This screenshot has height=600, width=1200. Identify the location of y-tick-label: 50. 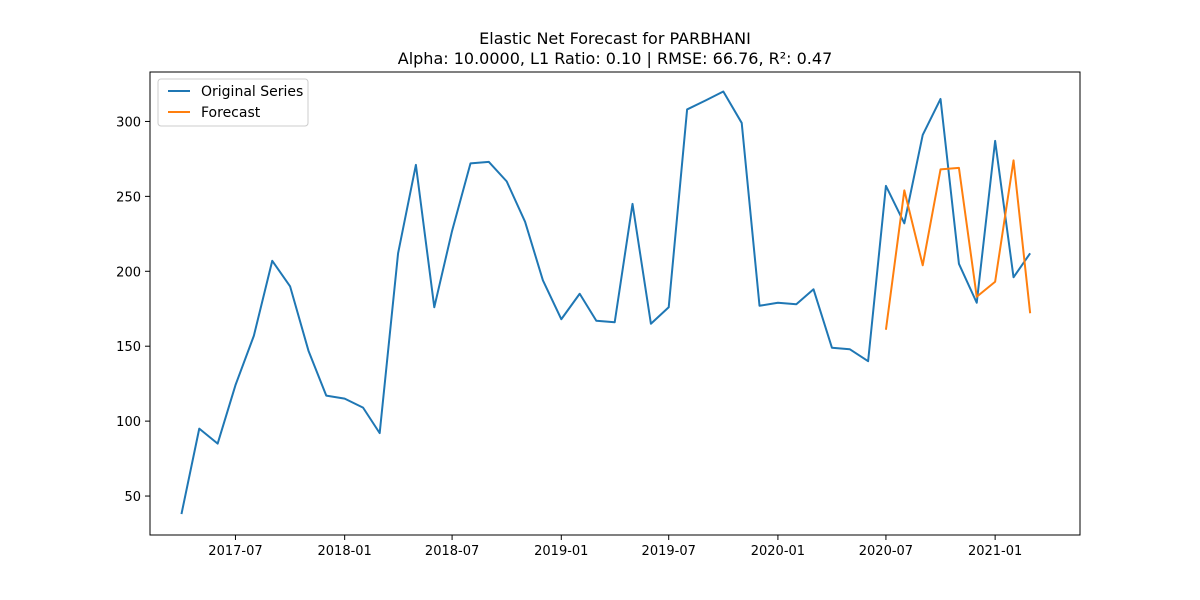
(132, 497).